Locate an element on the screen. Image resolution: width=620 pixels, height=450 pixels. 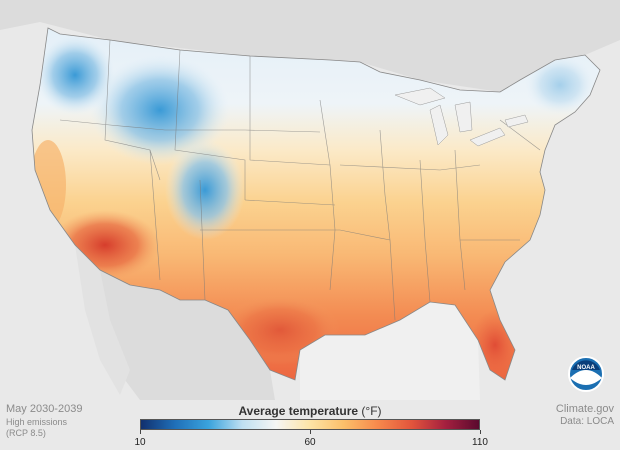
noaa-logo: NOAA is located at coordinates (586, 374).